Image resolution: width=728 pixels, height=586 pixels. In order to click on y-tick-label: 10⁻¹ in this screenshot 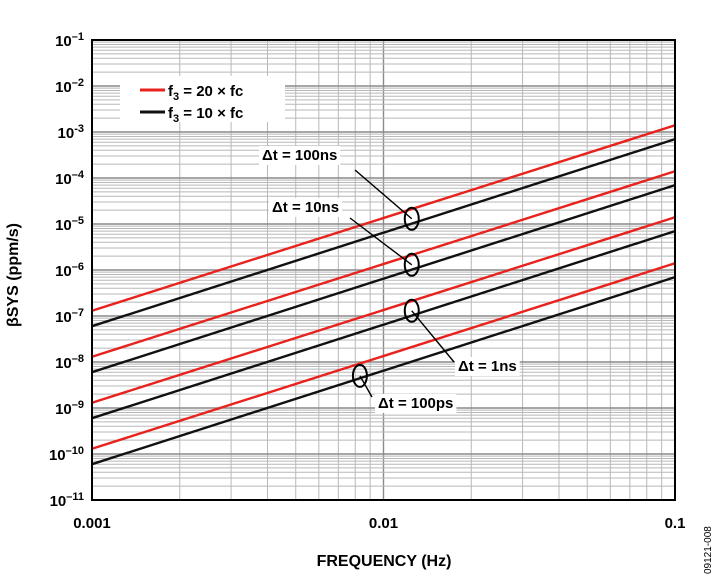, I will do `click(69, 40)`.